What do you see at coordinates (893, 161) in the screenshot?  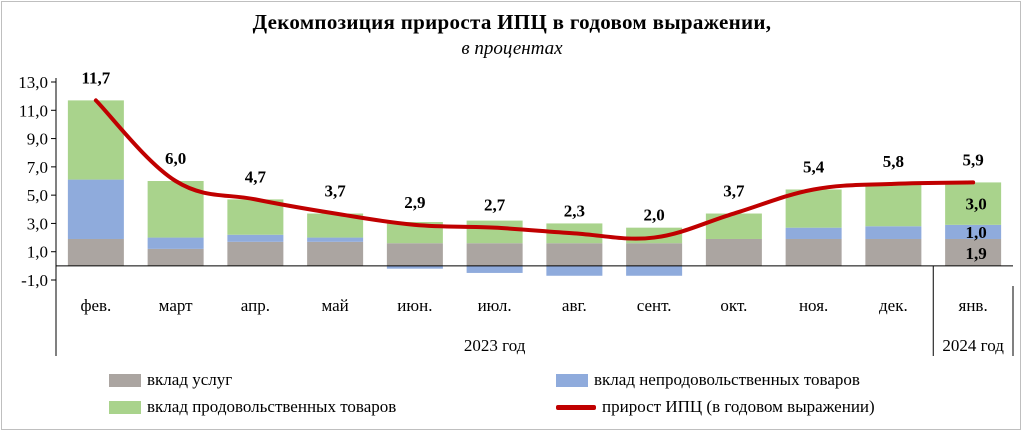 I see `cpi-data-label: 5,8` at bounding box center [893, 161].